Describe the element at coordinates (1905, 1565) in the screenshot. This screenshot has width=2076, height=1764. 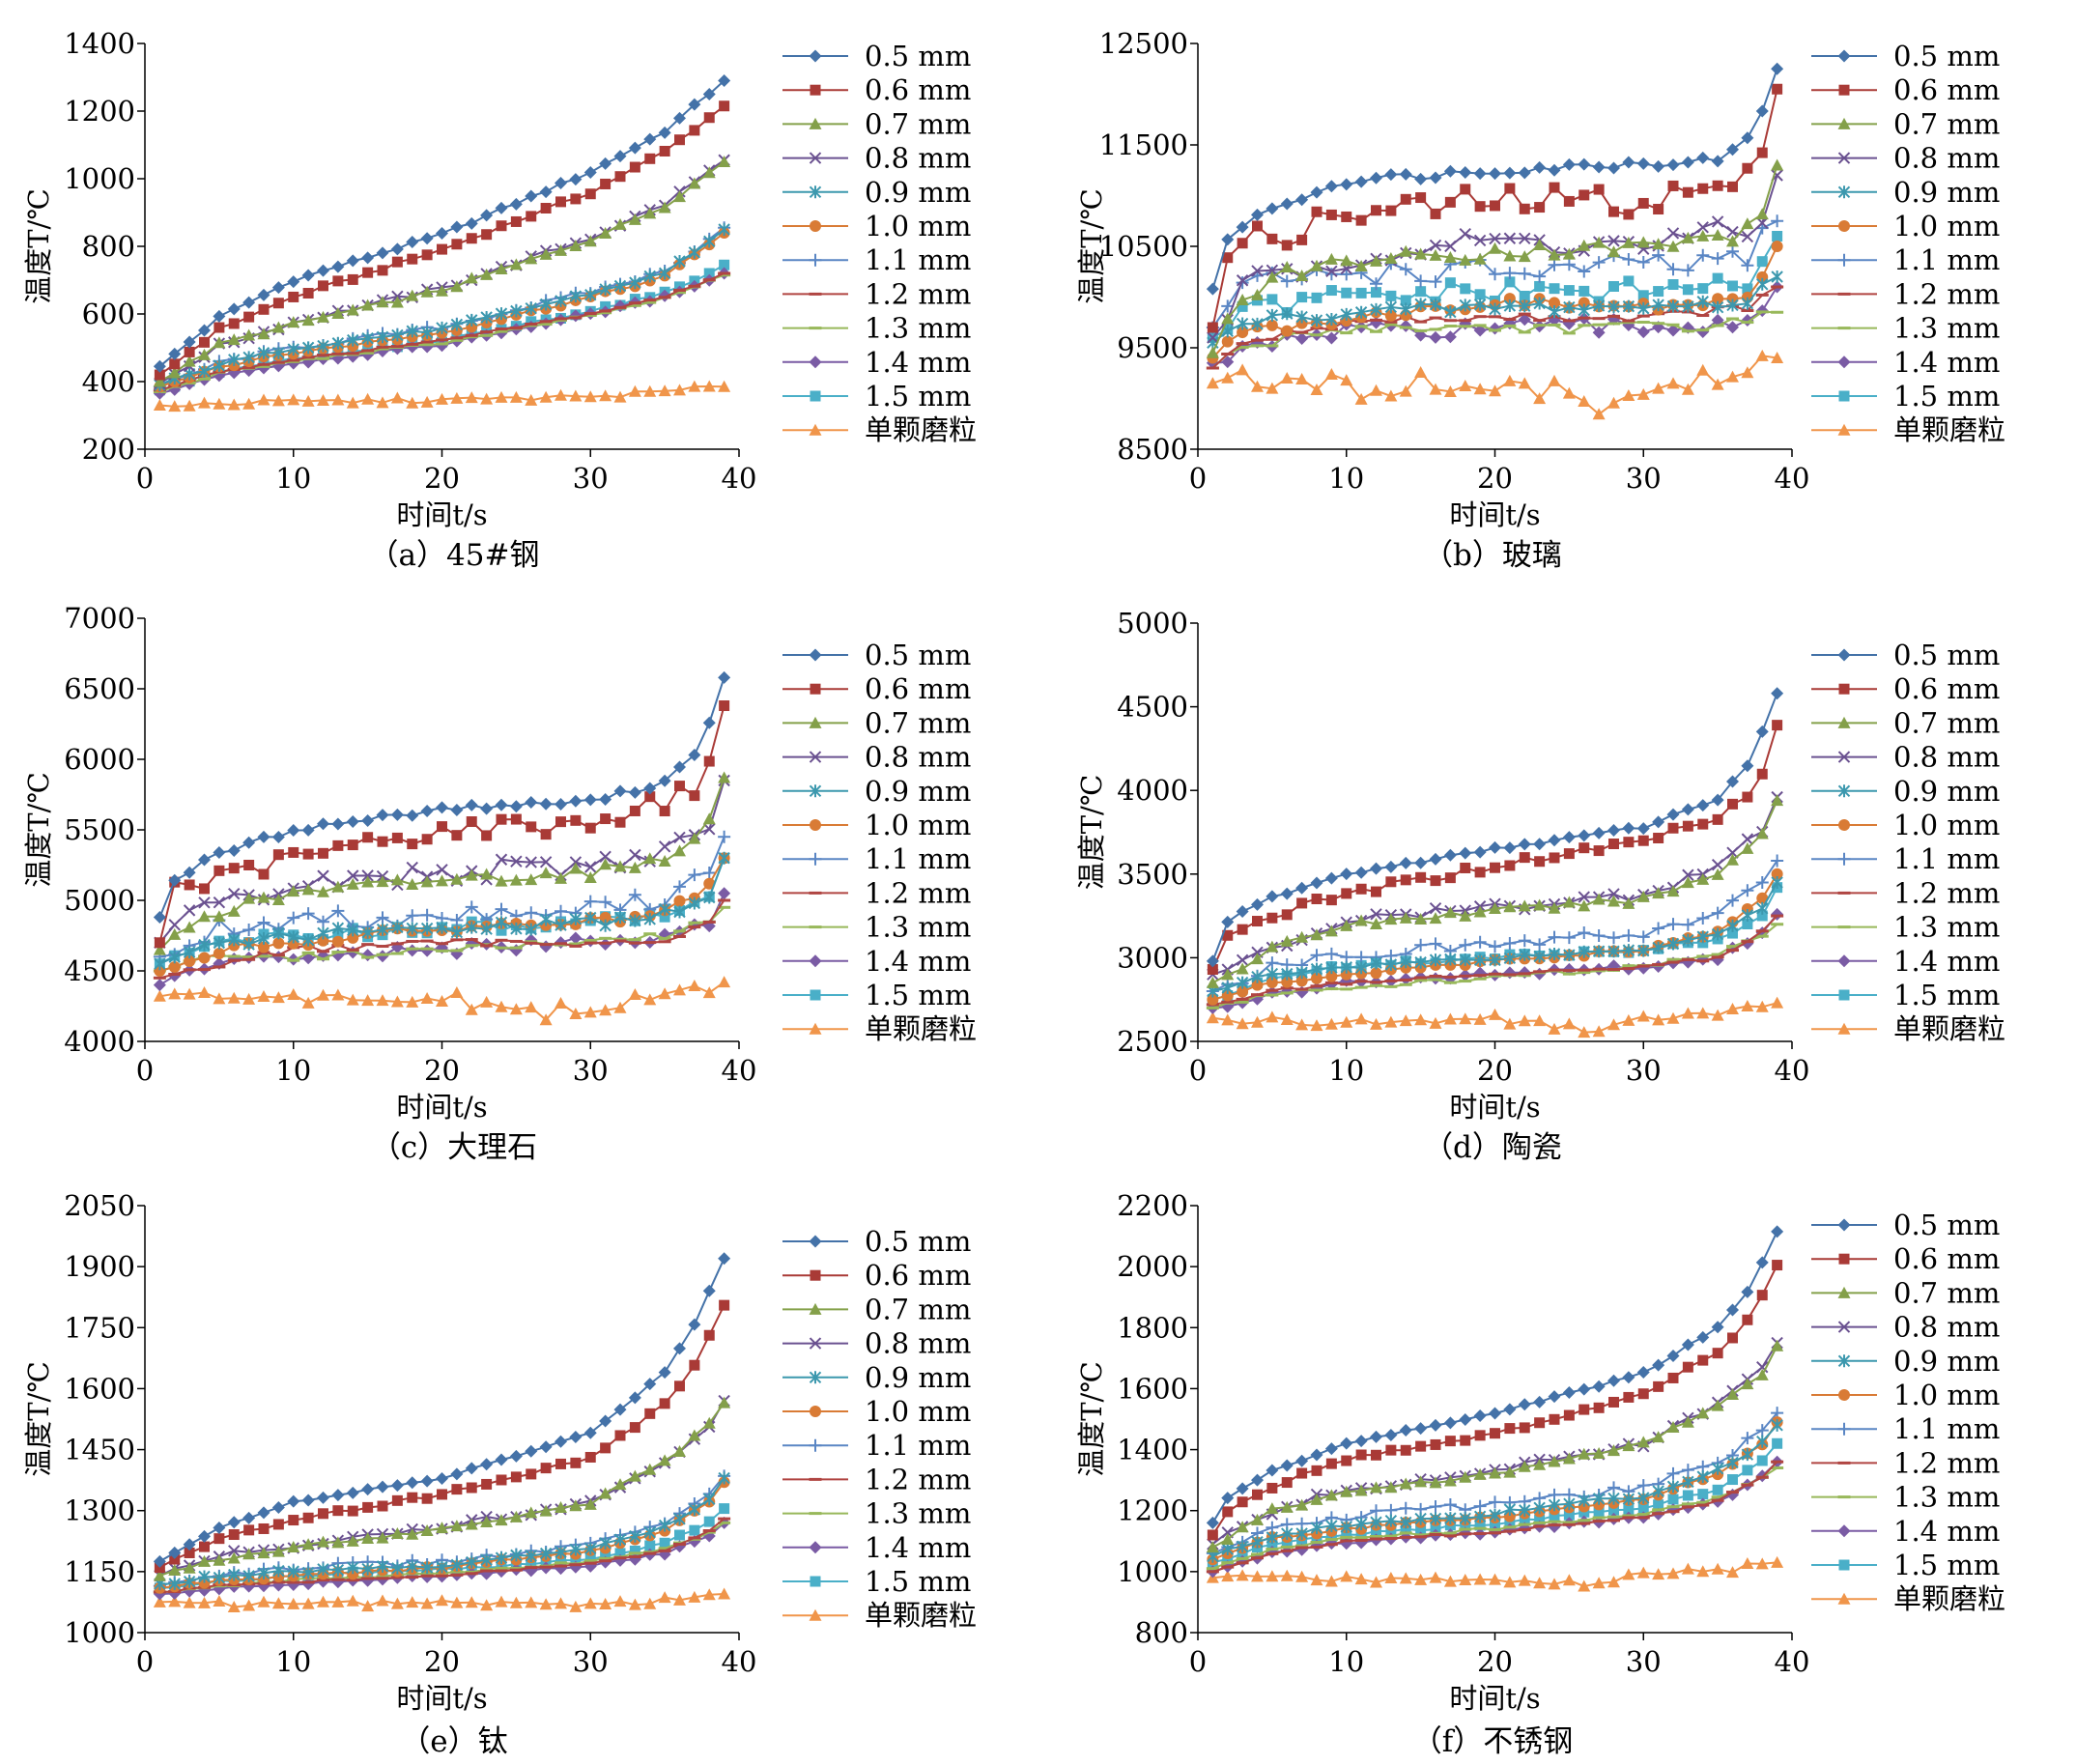
I see `legend-item: 1.5 mm` at that location.